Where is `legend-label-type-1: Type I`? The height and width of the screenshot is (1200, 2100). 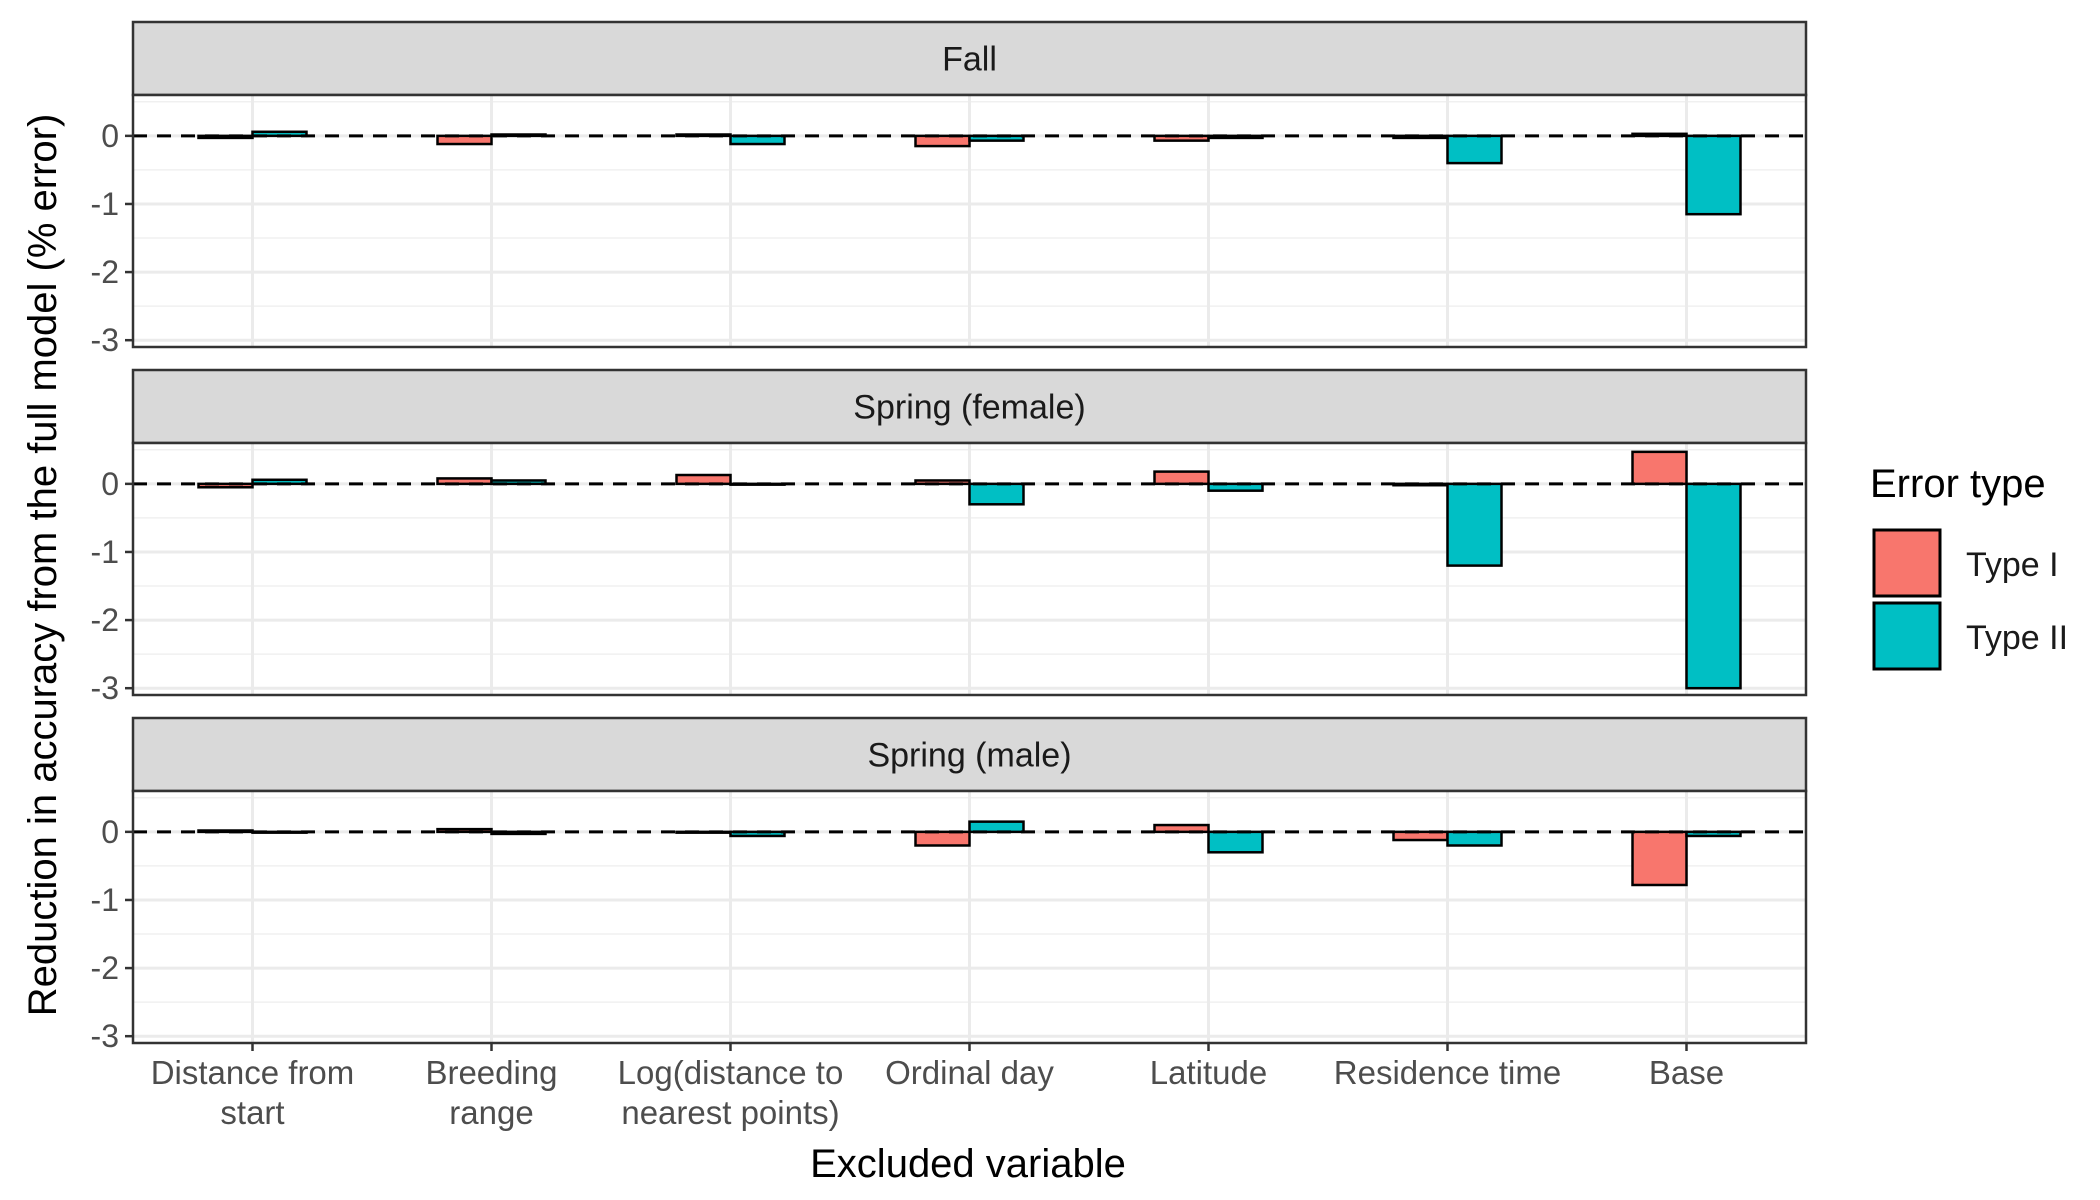
legend-label-type-1: Type I is located at coordinates (2012, 565).